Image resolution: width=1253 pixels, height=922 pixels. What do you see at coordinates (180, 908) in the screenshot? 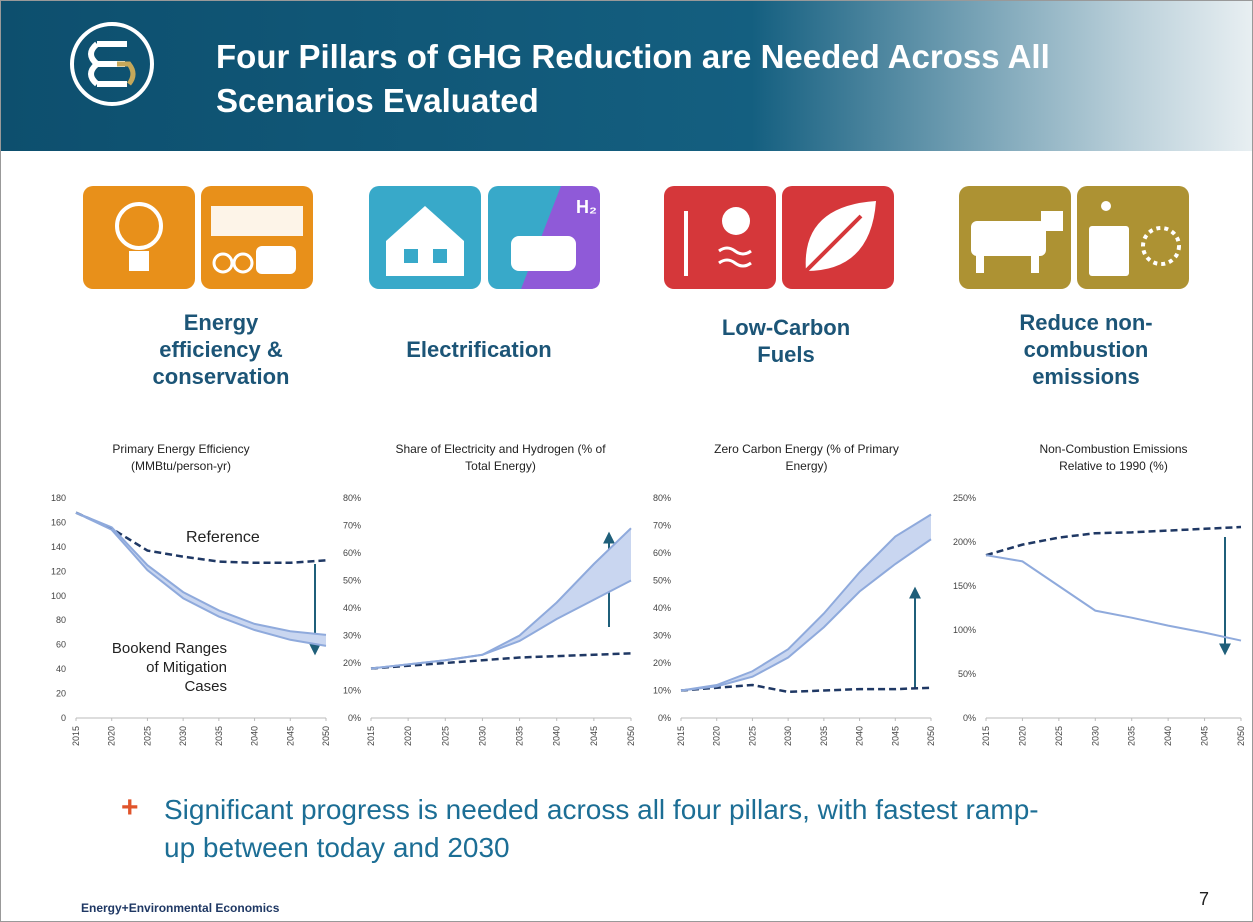
I see `footer-company: Energy+Environmental Economics` at bounding box center [180, 908].